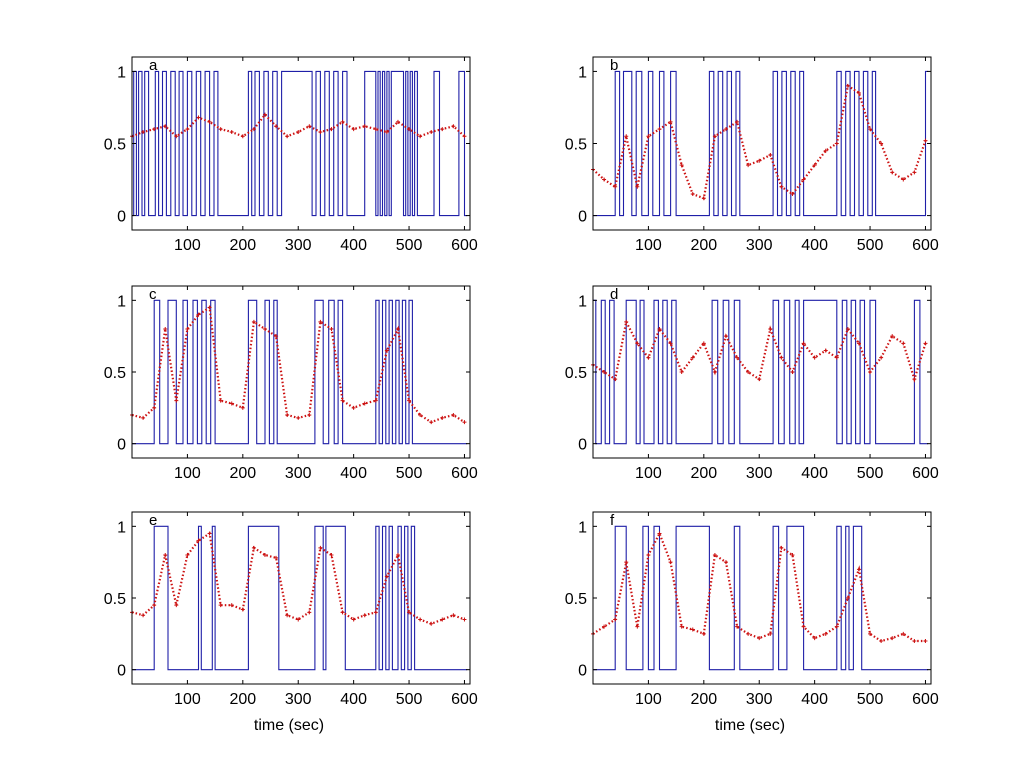 The width and height of the screenshot is (1024, 768). Describe the element at coordinates (187, 699) in the screenshot. I see `x-tick-label: 100` at that location.